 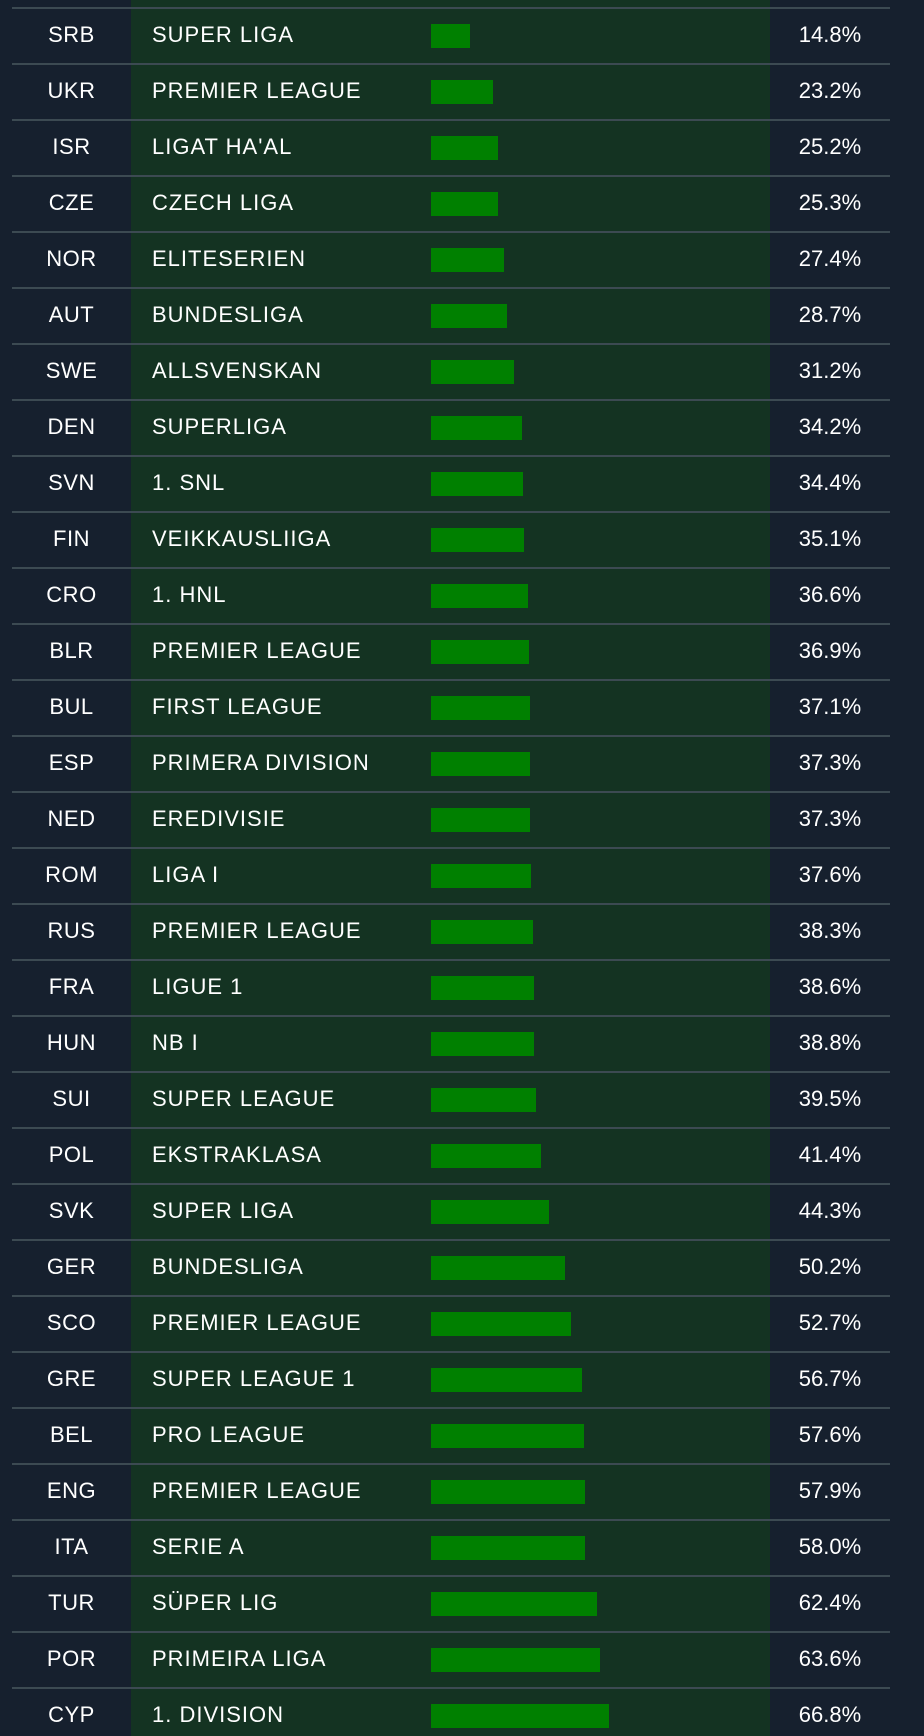 What do you see at coordinates (218, 1714) in the screenshot?
I see `league-name: 1. DIVISION` at bounding box center [218, 1714].